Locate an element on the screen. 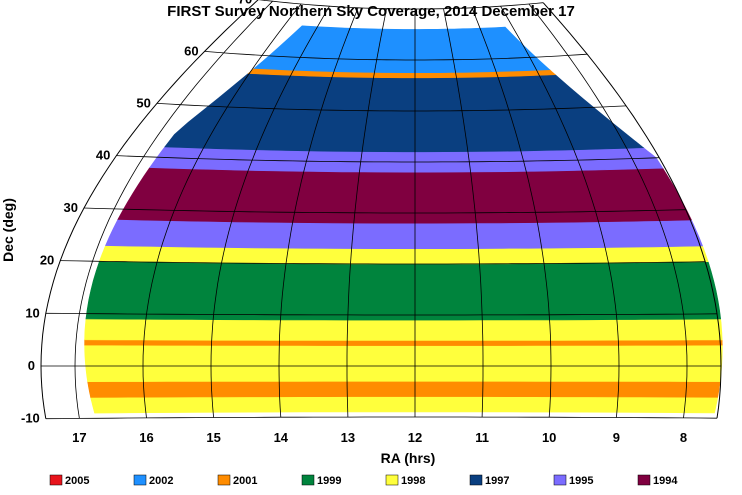 This screenshot has height=495, width=742. ra-tick-label: 11 is located at coordinates (482, 437).